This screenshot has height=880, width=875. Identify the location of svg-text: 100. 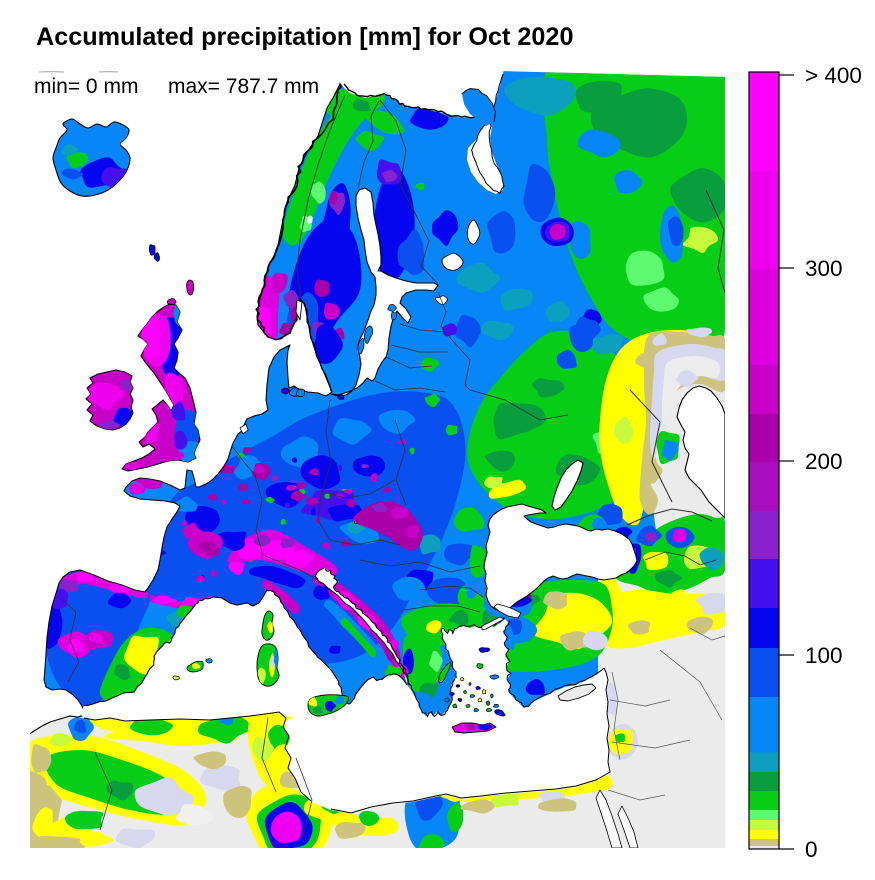
(824, 655).